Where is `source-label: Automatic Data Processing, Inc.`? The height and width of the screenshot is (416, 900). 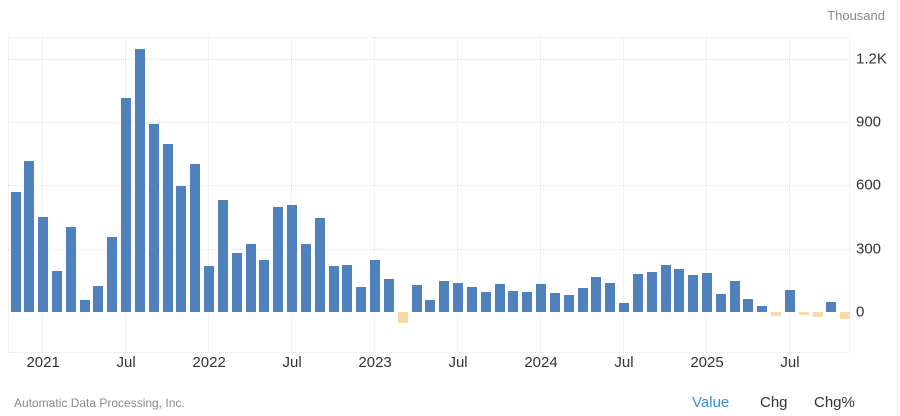 source-label: Automatic Data Processing, Inc. is located at coordinates (99, 403).